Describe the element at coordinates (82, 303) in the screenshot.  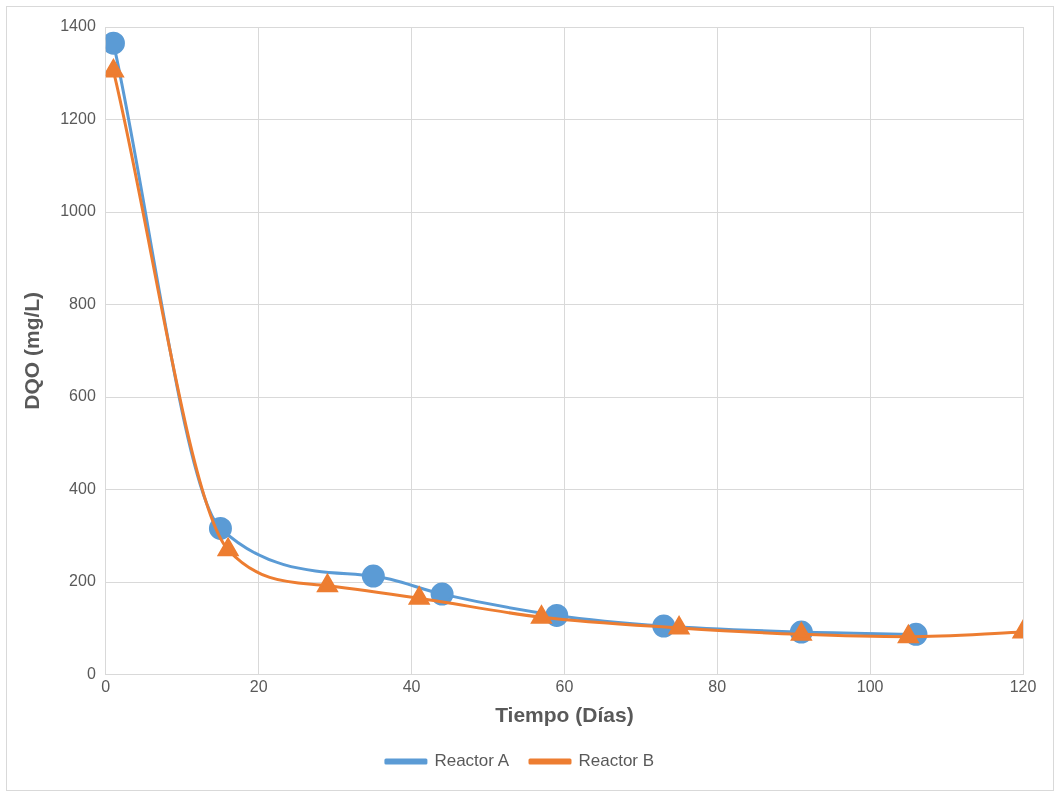
I see `y-tick-label: 800` at that location.